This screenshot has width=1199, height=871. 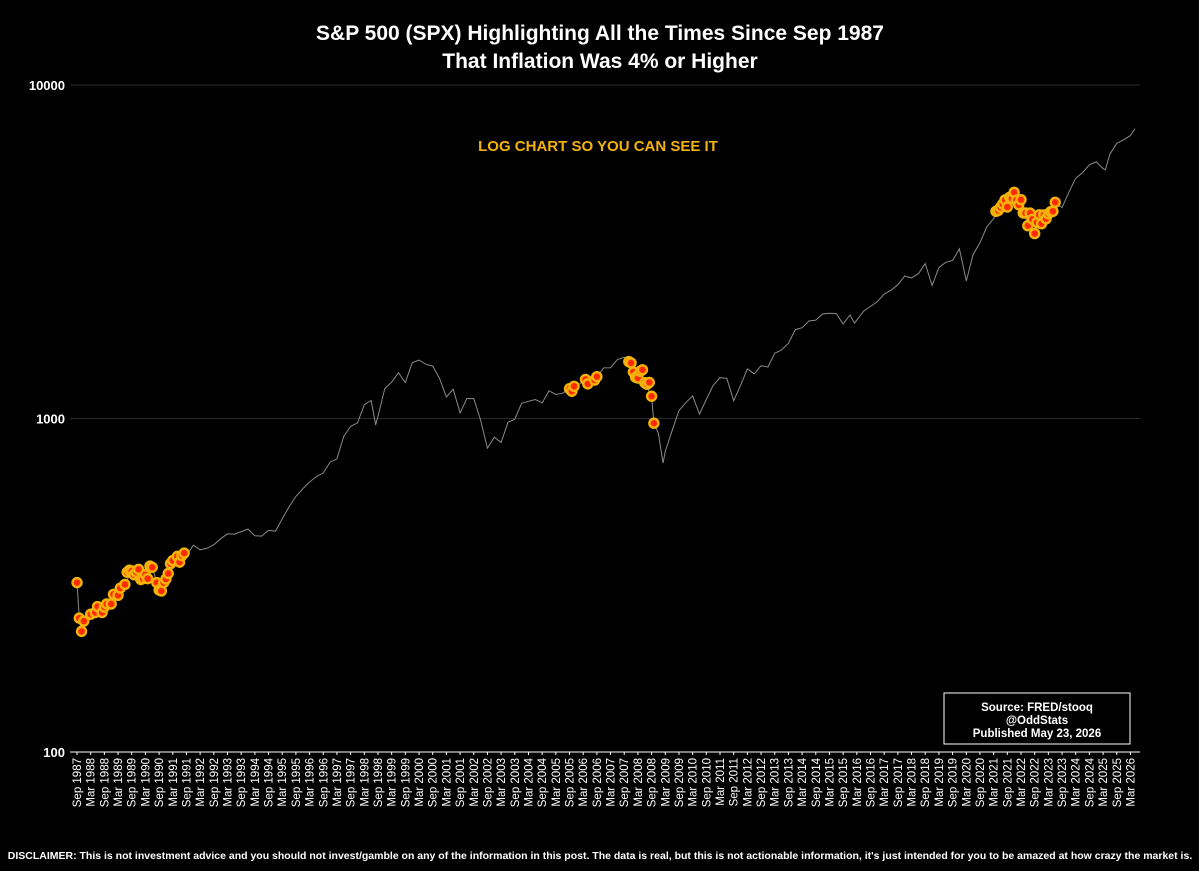 What do you see at coordinates (598, 782) in the screenshot?
I see `x-tick-label-38: Sep 2006` at bounding box center [598, 782].